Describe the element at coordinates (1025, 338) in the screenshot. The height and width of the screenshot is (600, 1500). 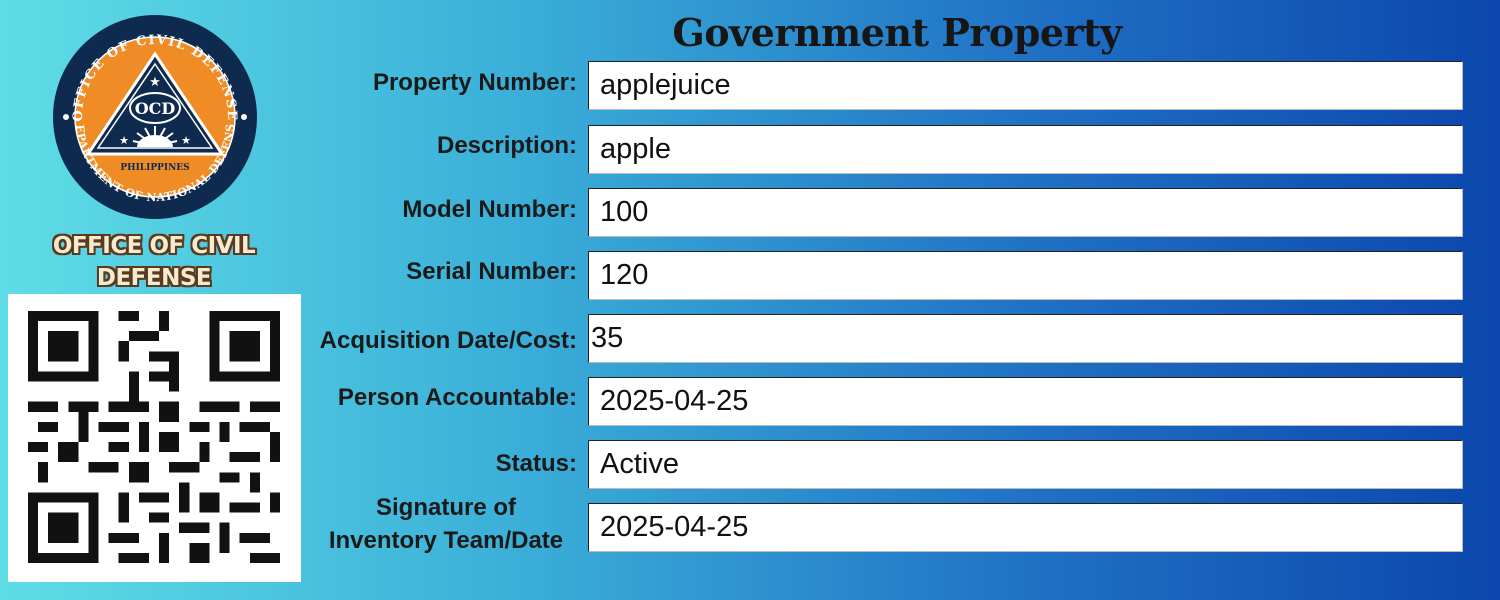
I see `acquisition-date-cost-field: 35` at that location.